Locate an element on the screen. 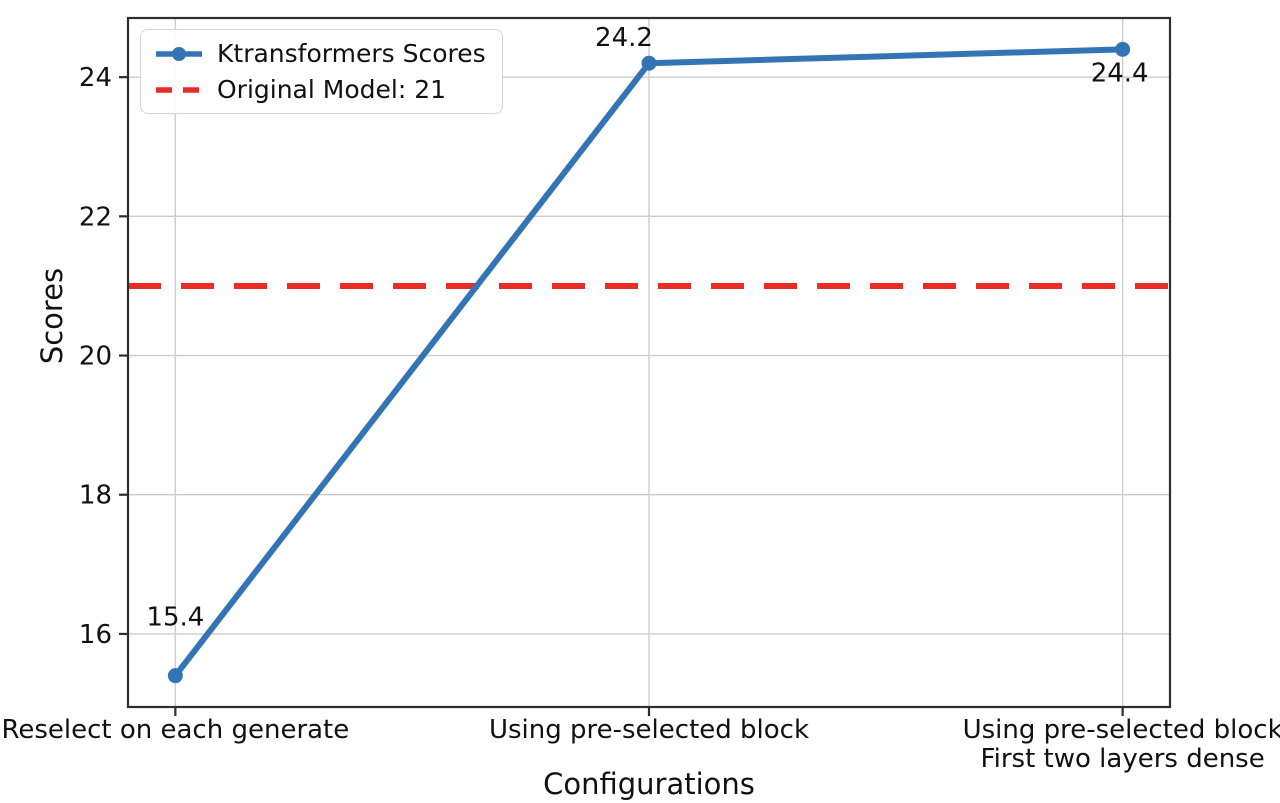 This screenshot has width=1280, height=803. legend-item-label: Original Model: 21 is located at coordinates (332, 89).